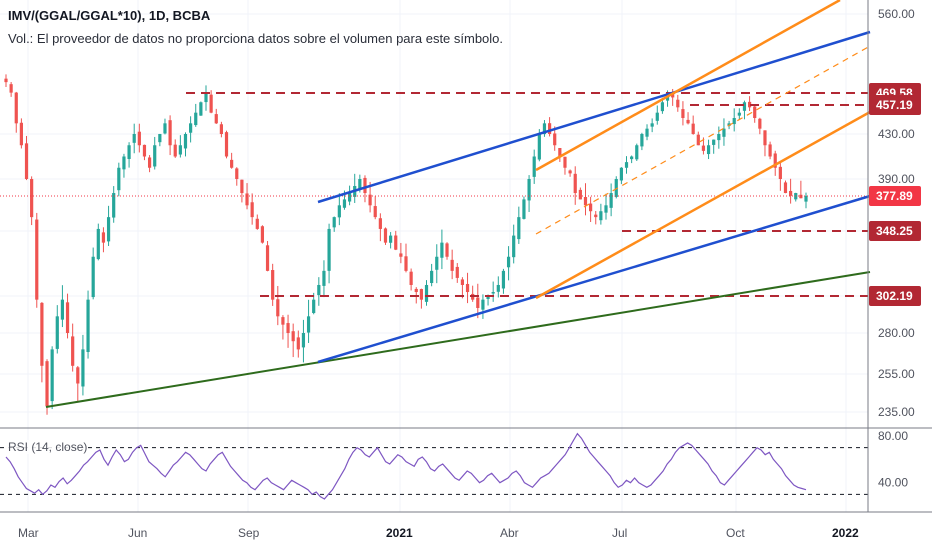  Describe the element at coordinates (894, 196) in the screenshot. I see `price-badge-label: 377.89` at that location.